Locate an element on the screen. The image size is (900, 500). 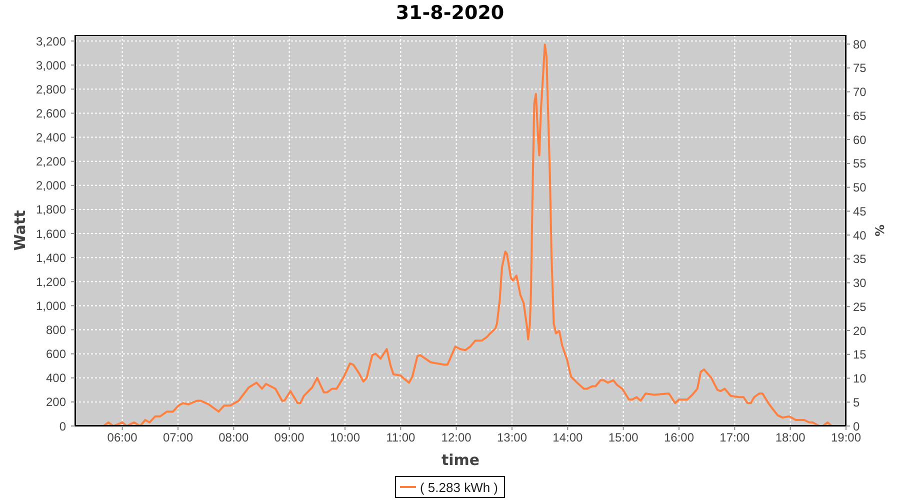
y2-tick-label: 45 is located at coordinates (860, 211).